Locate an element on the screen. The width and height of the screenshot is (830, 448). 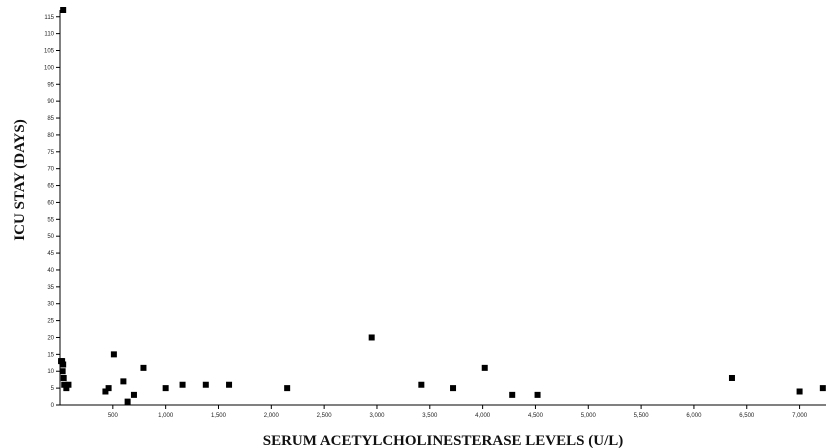
y-tick-label: 60 is located at coordinates (50, 203).